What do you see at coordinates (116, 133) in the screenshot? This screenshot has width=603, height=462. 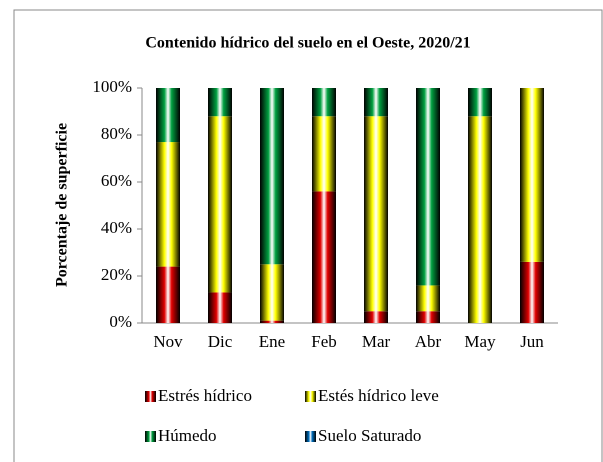 I see `y-tick-label: 80%` at bounding box center [116, 133].